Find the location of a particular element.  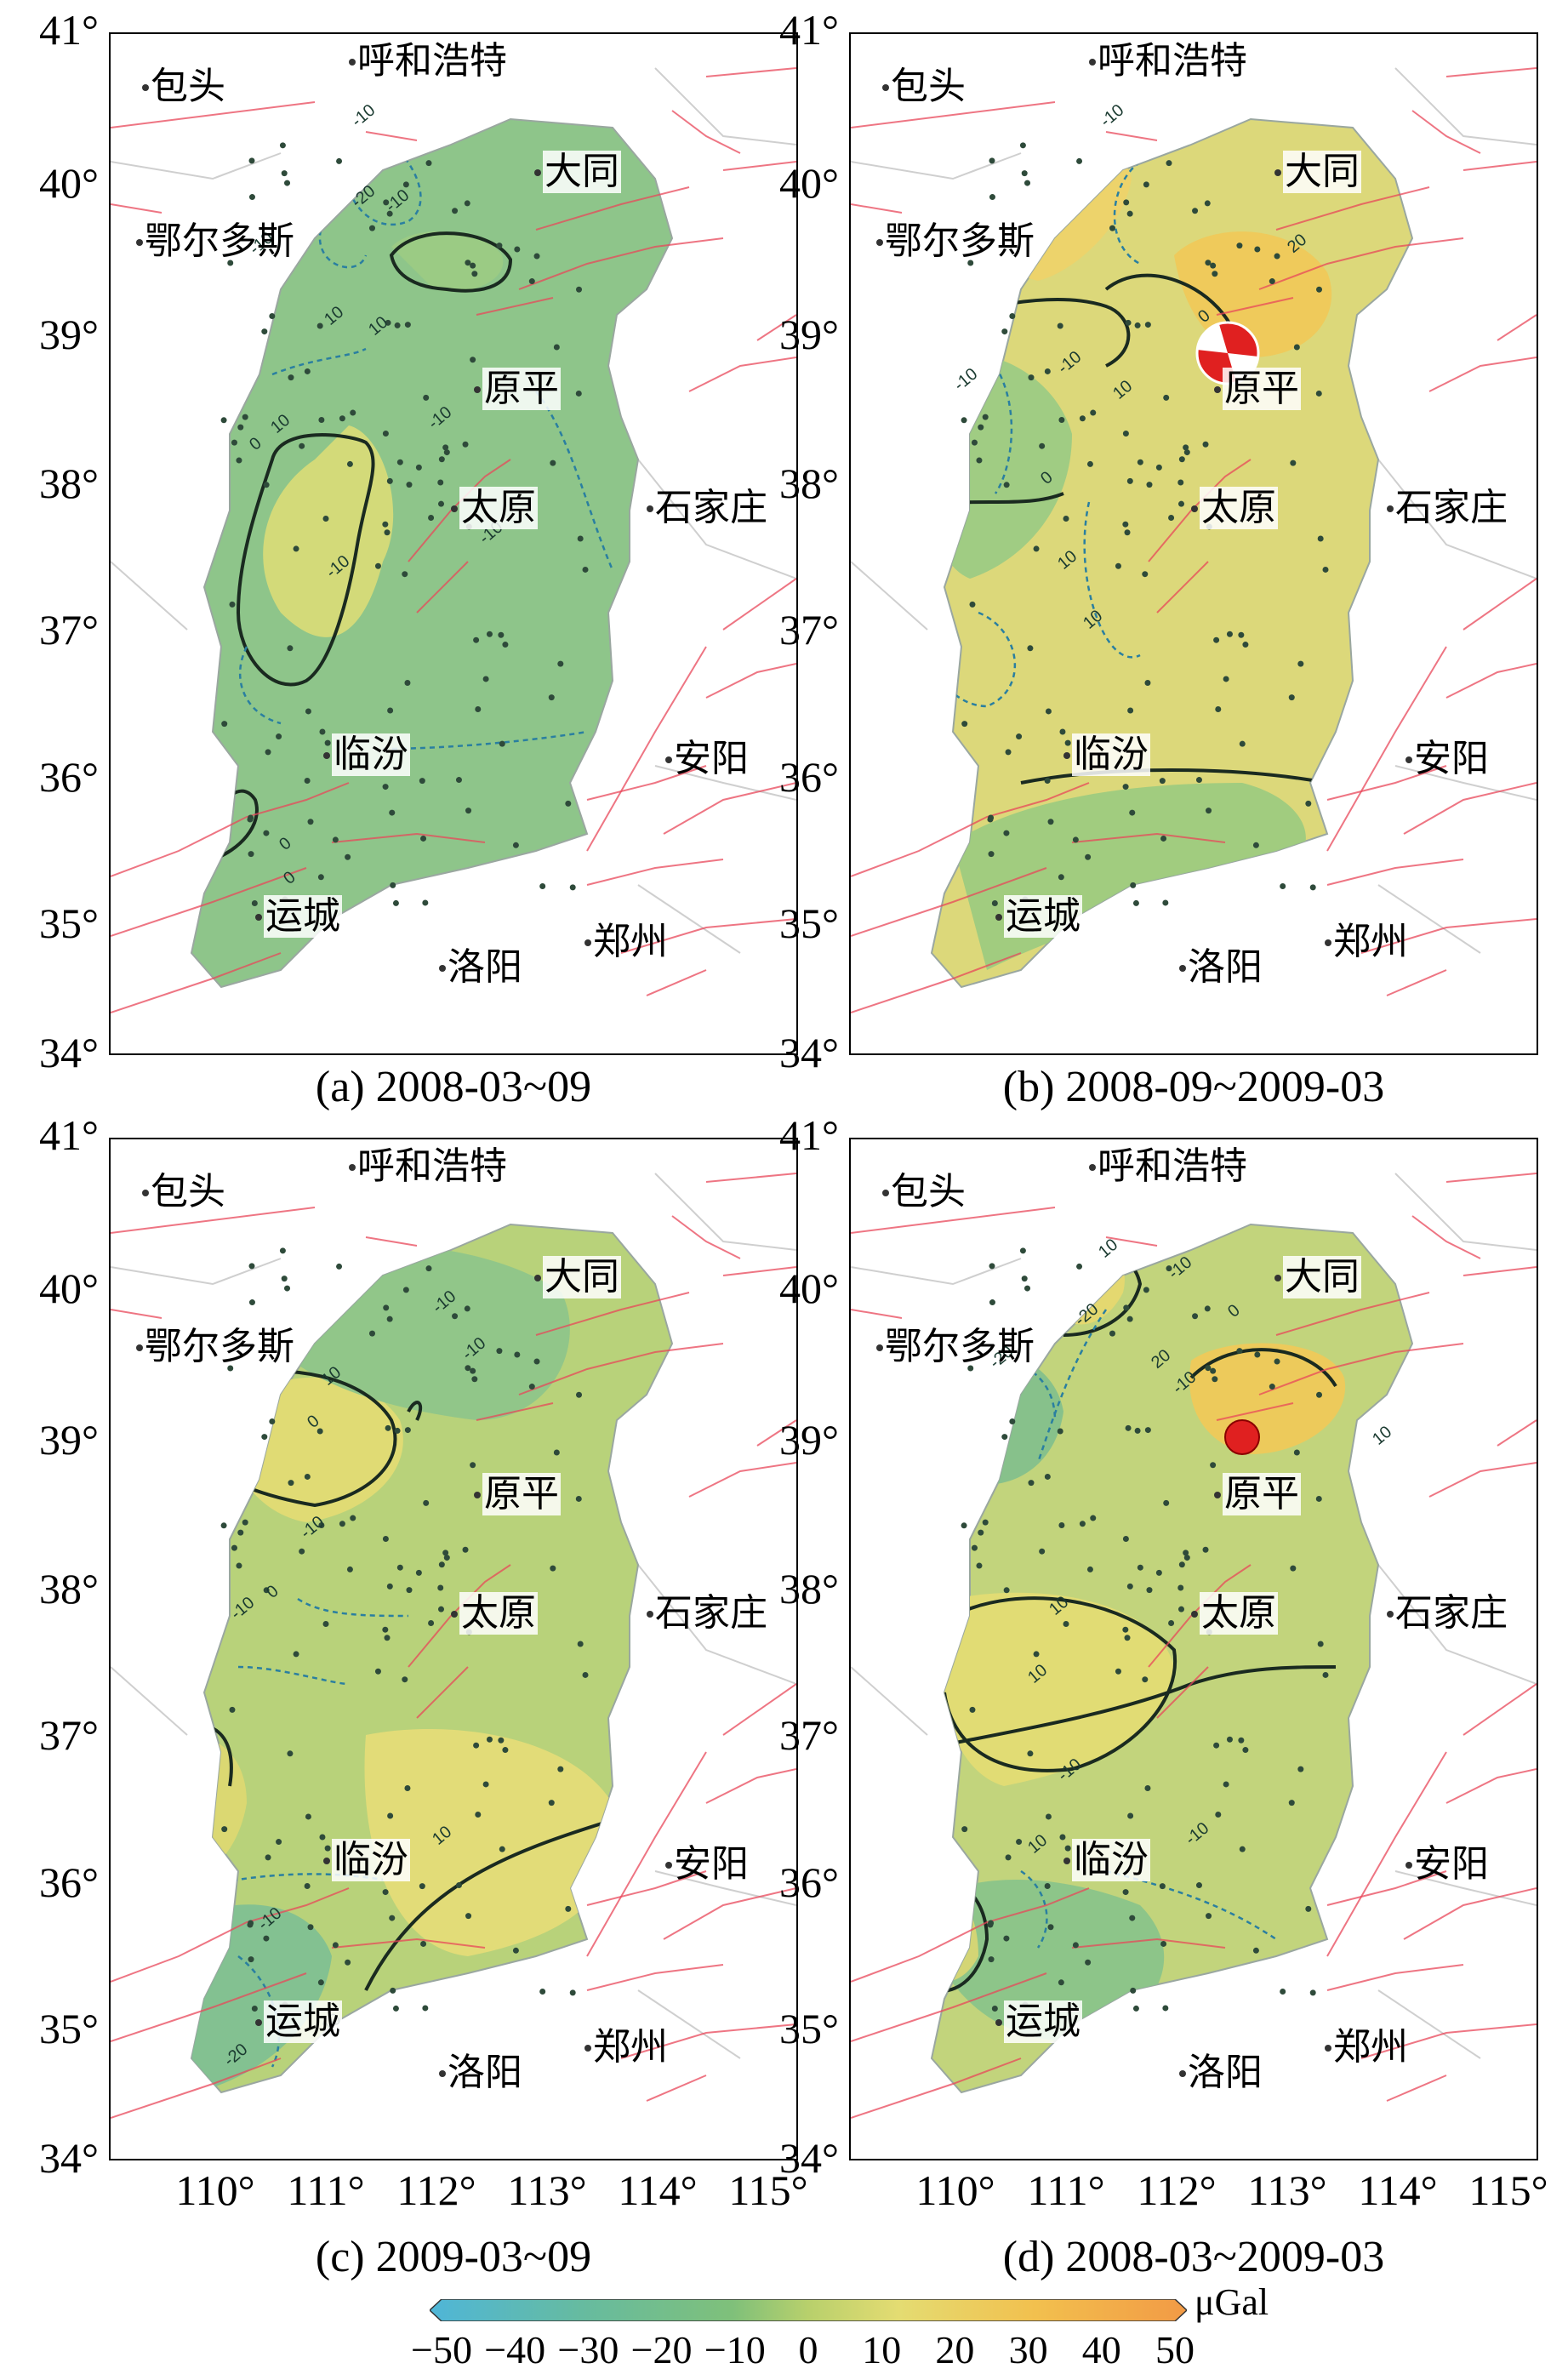

city-label-ordos: 鄂尔多斯 is located at coordinates (960, 1346).